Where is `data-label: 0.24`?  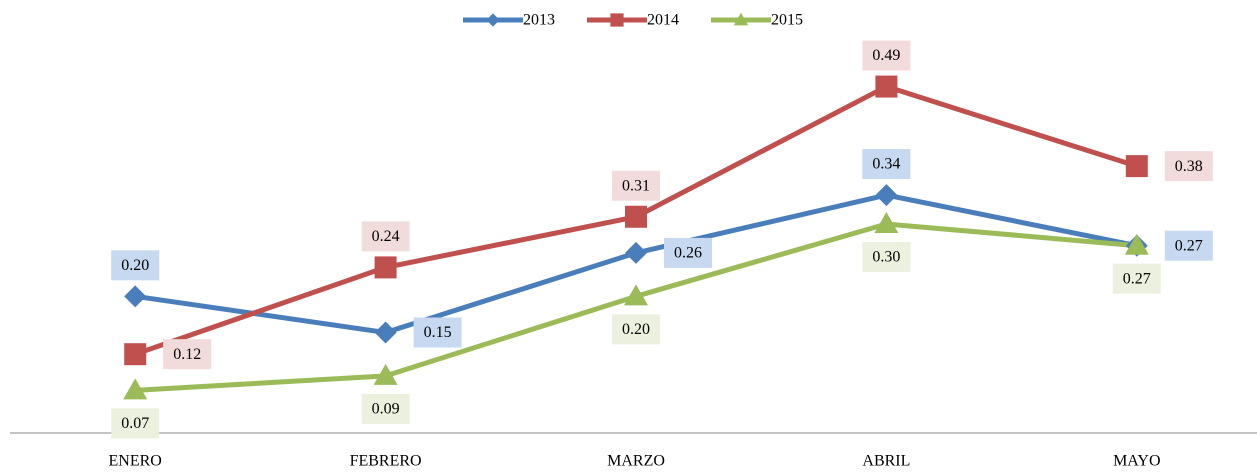 data-label: 0.24 is located at coordinates (386, 236).